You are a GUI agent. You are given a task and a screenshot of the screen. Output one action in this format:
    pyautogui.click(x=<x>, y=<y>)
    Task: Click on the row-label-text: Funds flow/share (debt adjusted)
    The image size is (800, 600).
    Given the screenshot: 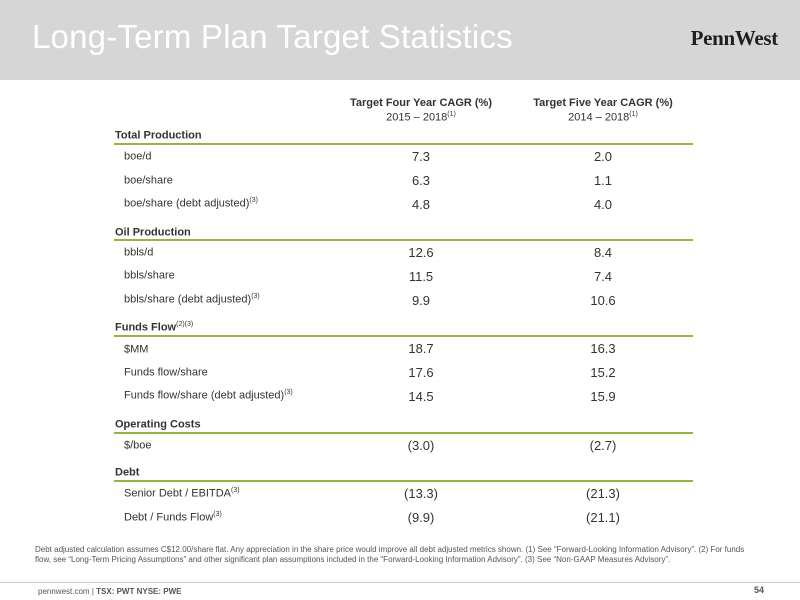 What is the action you would take?
    pyautogui.click(x=204, y=395)
    